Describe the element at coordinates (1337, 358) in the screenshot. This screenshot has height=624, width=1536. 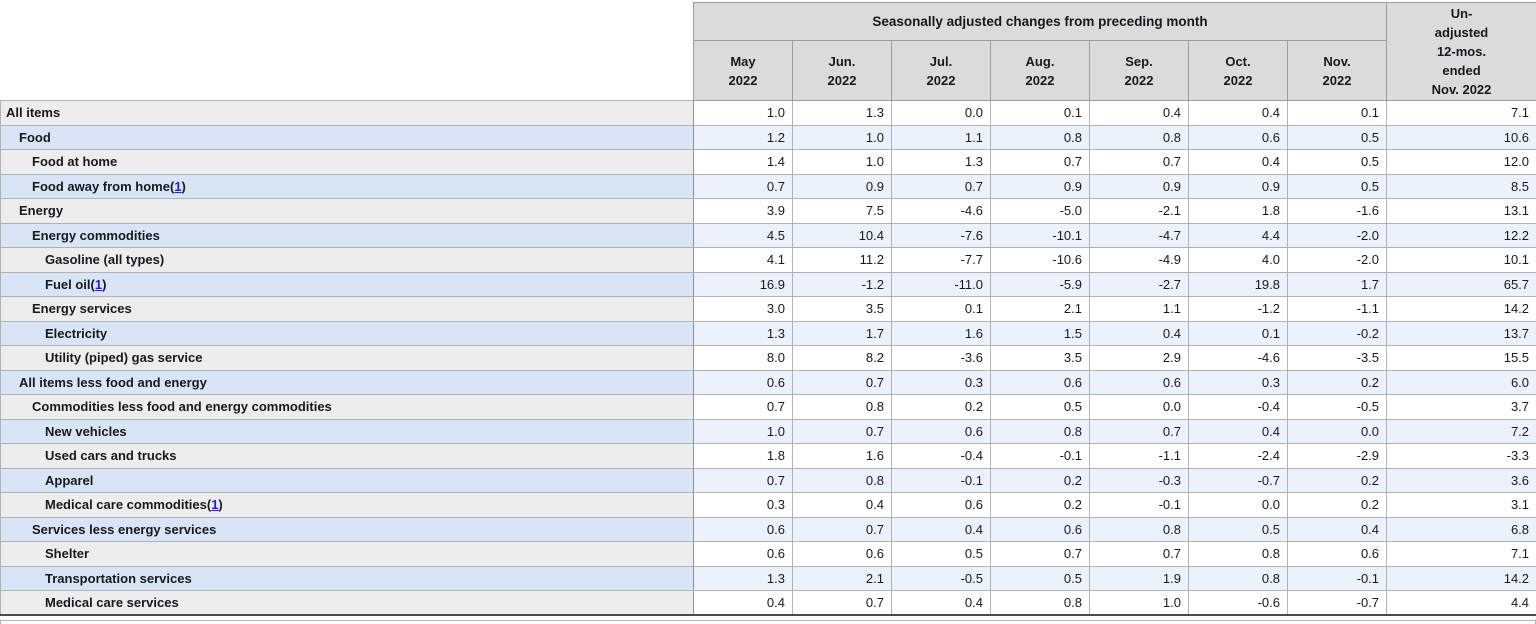
I see `value-cell: -3.5` at that location.